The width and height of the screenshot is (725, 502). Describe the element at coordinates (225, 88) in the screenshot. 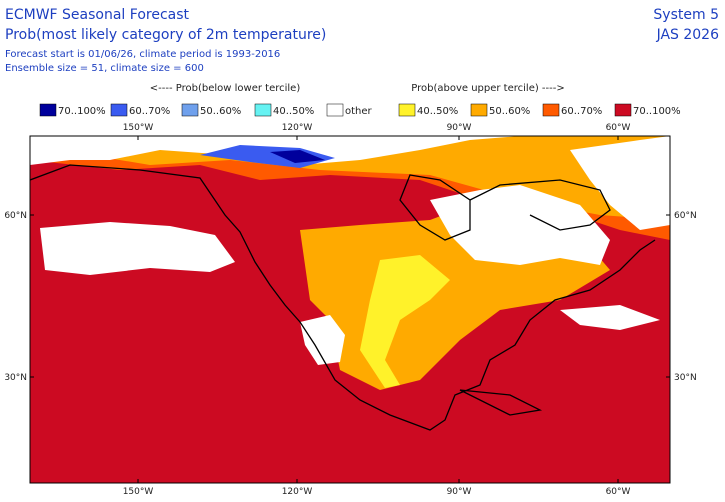

I see `legend-heading: <---- Prob(below lower tercile)` at that location.